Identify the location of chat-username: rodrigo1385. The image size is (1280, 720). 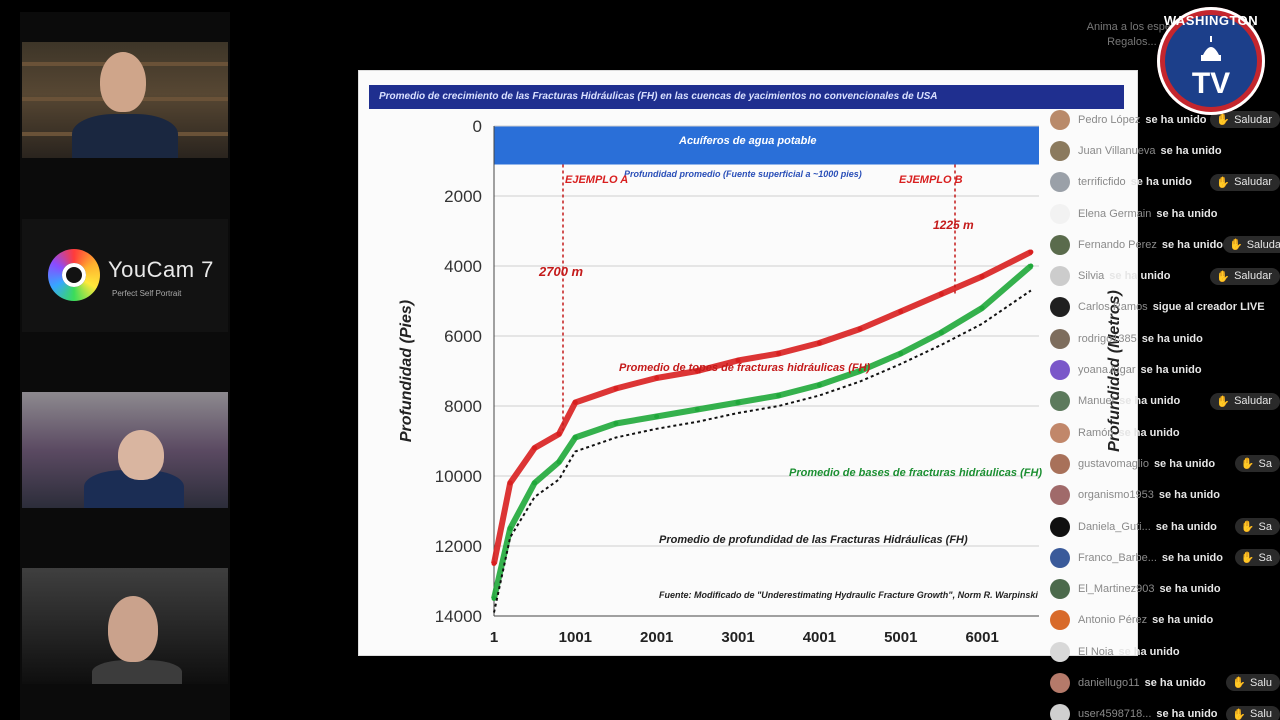
(1107, 338).